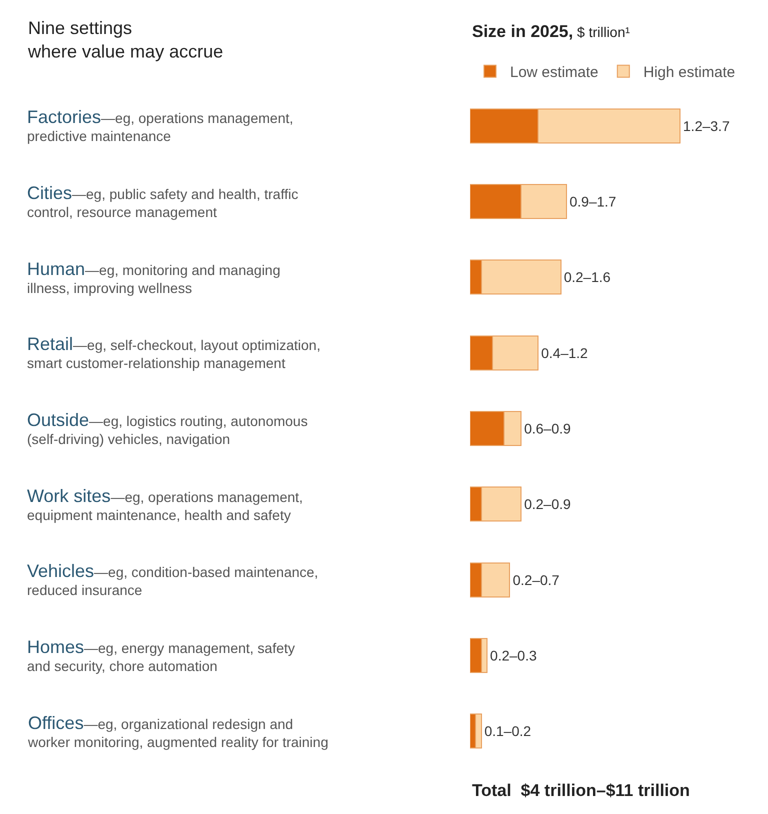 This screenshot has width=768, height=814. I want to click on y-tick-label: Cities—eg, public safety and health, traffic control, resource management, so click(162, 201).